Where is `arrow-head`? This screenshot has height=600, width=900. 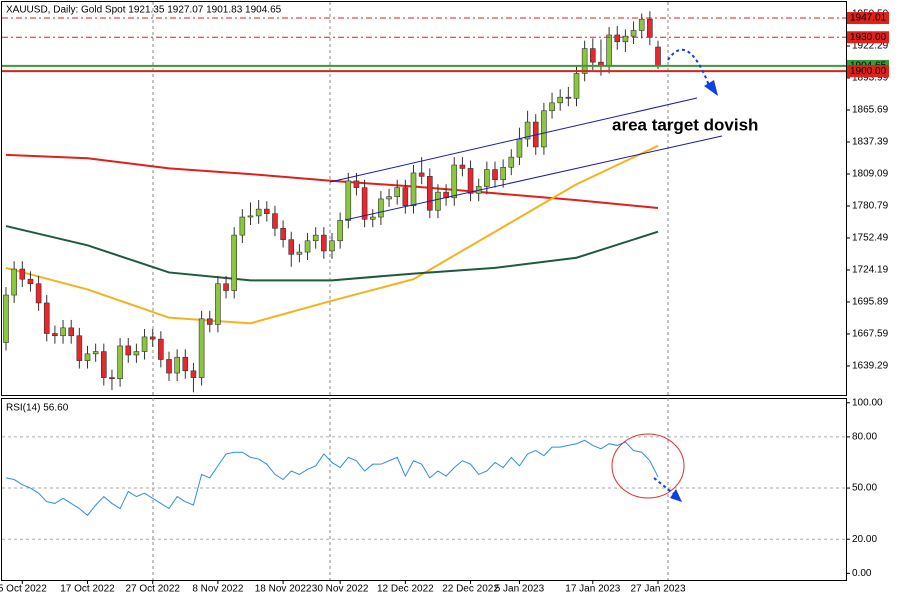
arrow-head is located at coordinates (711, 88).